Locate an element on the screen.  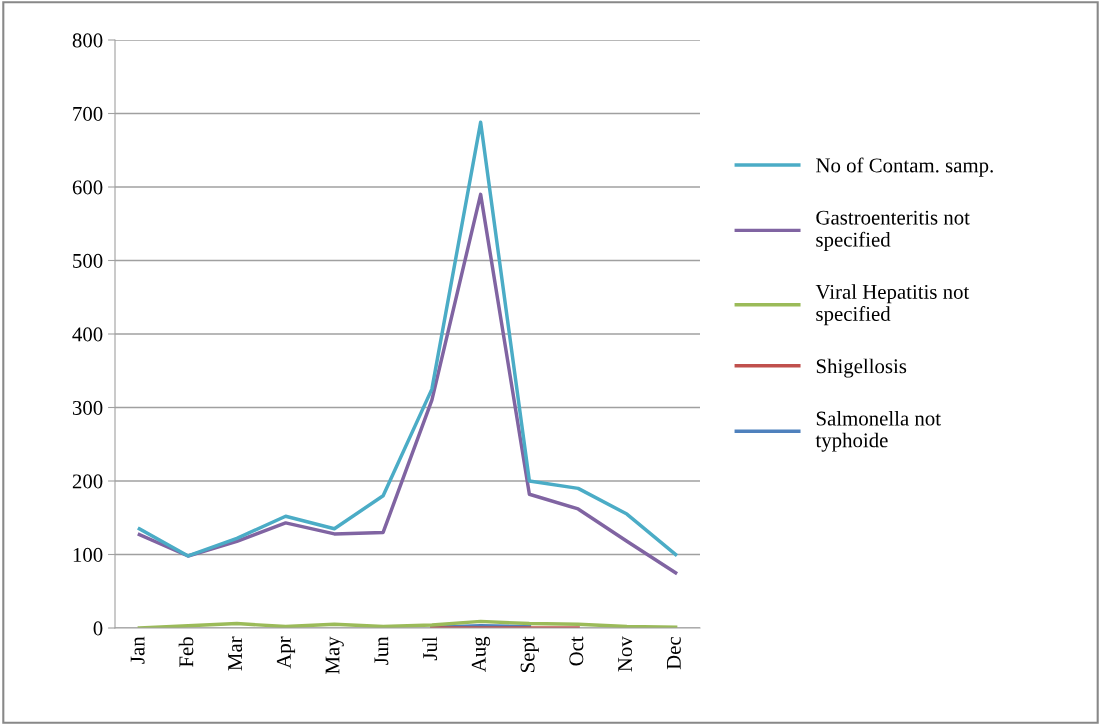
x-tick-label: Feb is located at coordinates (186, 652).